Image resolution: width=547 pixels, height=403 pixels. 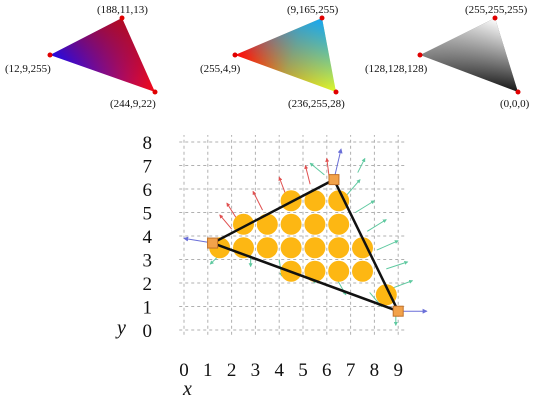 What do you see at coordinates (28, 69) in the screenshot?
I see `rgb-vertex-left-label: (12,9,255)` at bounding box center [28, 69].